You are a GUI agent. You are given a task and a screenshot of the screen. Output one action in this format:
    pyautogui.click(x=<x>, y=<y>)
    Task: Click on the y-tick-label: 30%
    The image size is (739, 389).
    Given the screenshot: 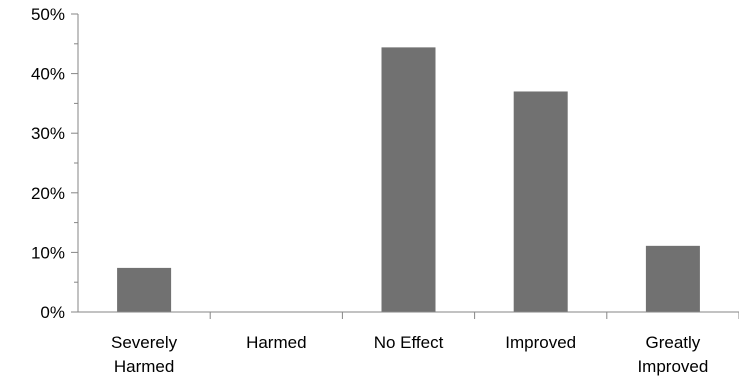 What is the action you would take?
    pyautogui.click(x=48, y=133)
    